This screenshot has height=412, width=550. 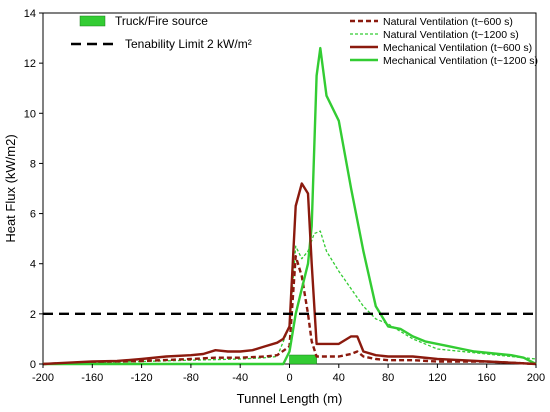 What do you see at coordinates (339, 378) in the screenshot?
I see `x-tick-label: 40` at bounding box center [339, 378].